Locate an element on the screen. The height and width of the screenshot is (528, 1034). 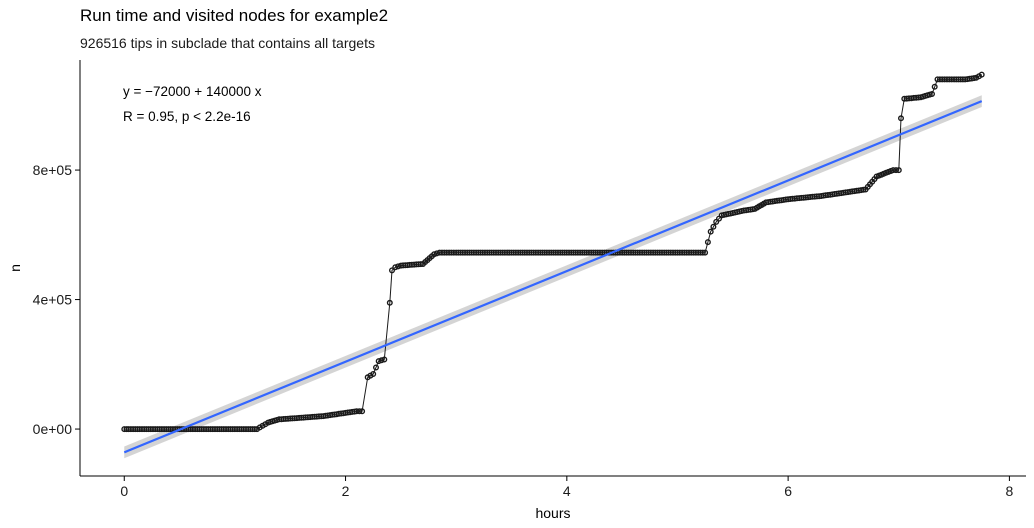
equation-annotation: y = −72000 + 140000 x is located at coordinates (192, 91).